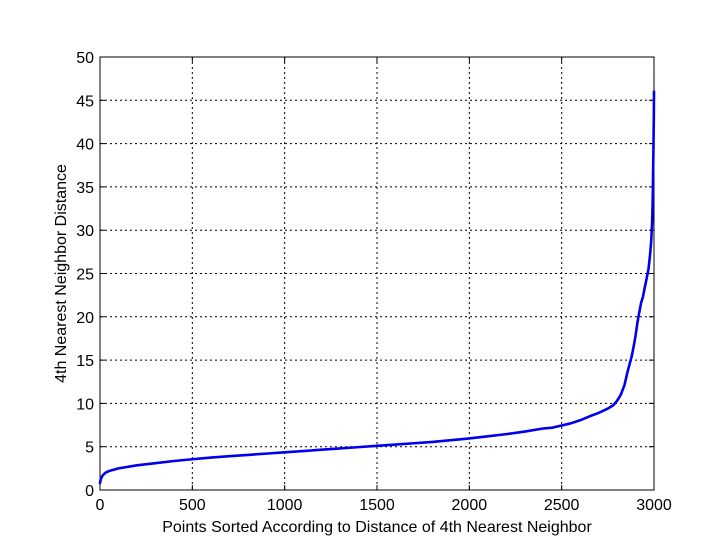 The height and width of the screenshot is (557, 718). What do you see at coordinates (85, 145) in the screenshot?
I see `y-tick-label: 40` at bounding box center [85, 145].